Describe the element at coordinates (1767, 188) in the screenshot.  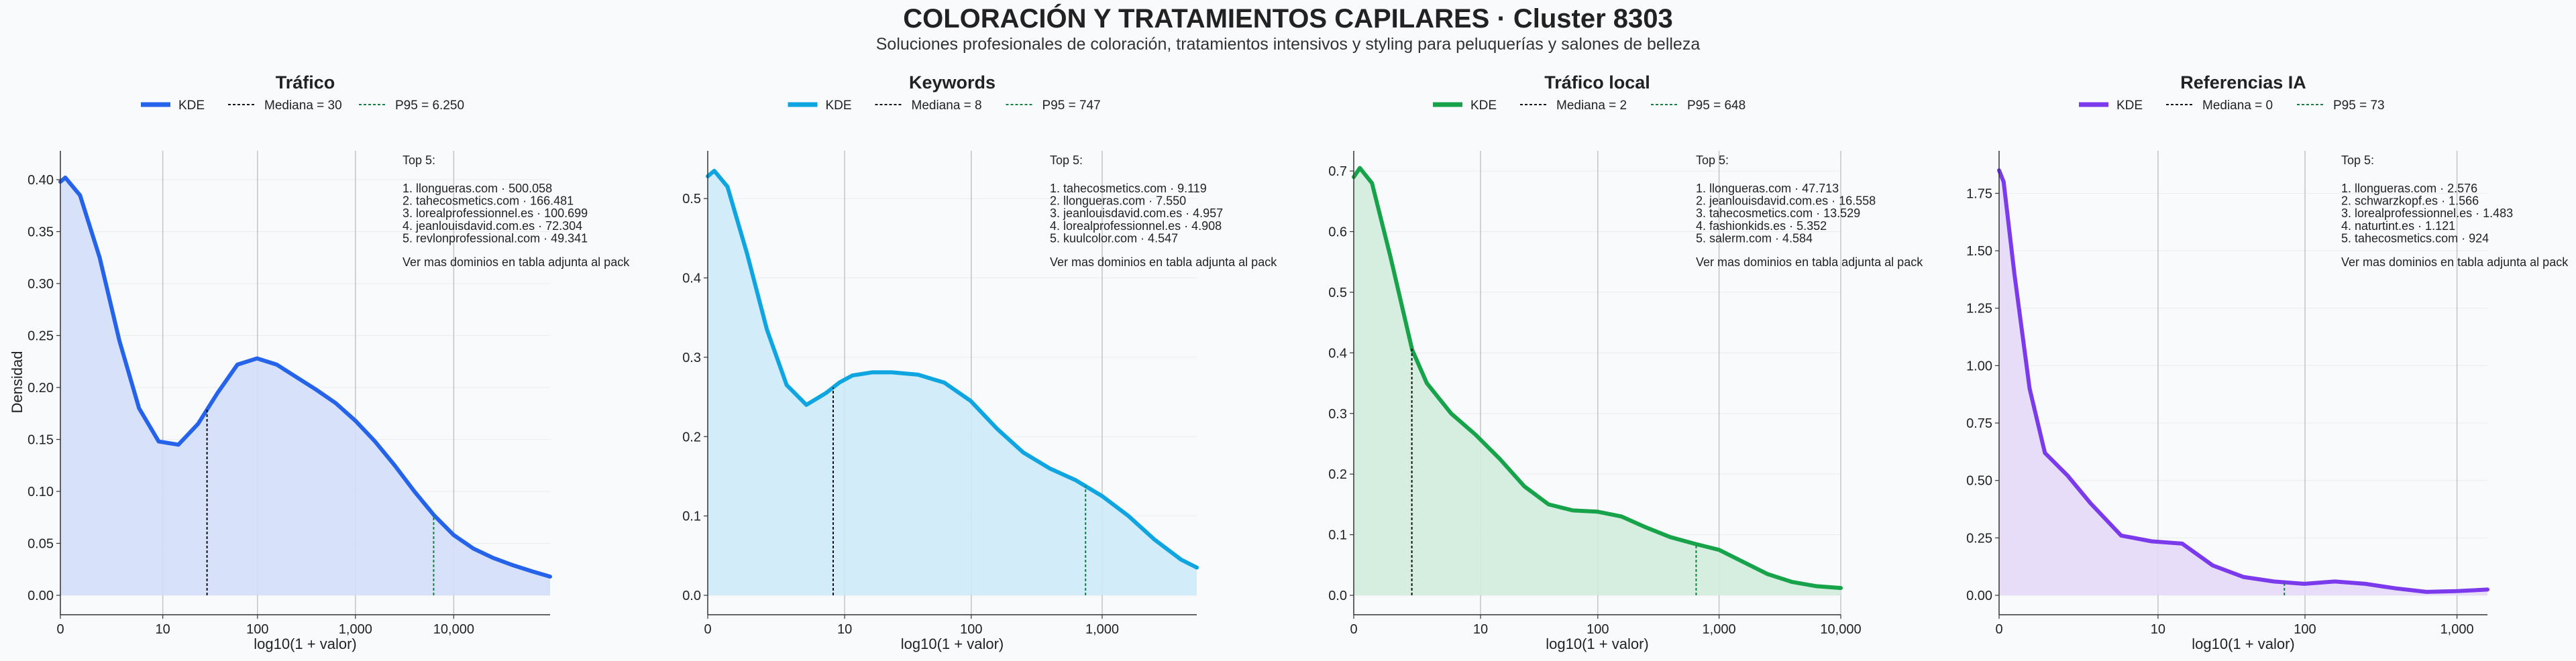
I see `top5-item: 1. llongueras.com · 47.713` at that location.